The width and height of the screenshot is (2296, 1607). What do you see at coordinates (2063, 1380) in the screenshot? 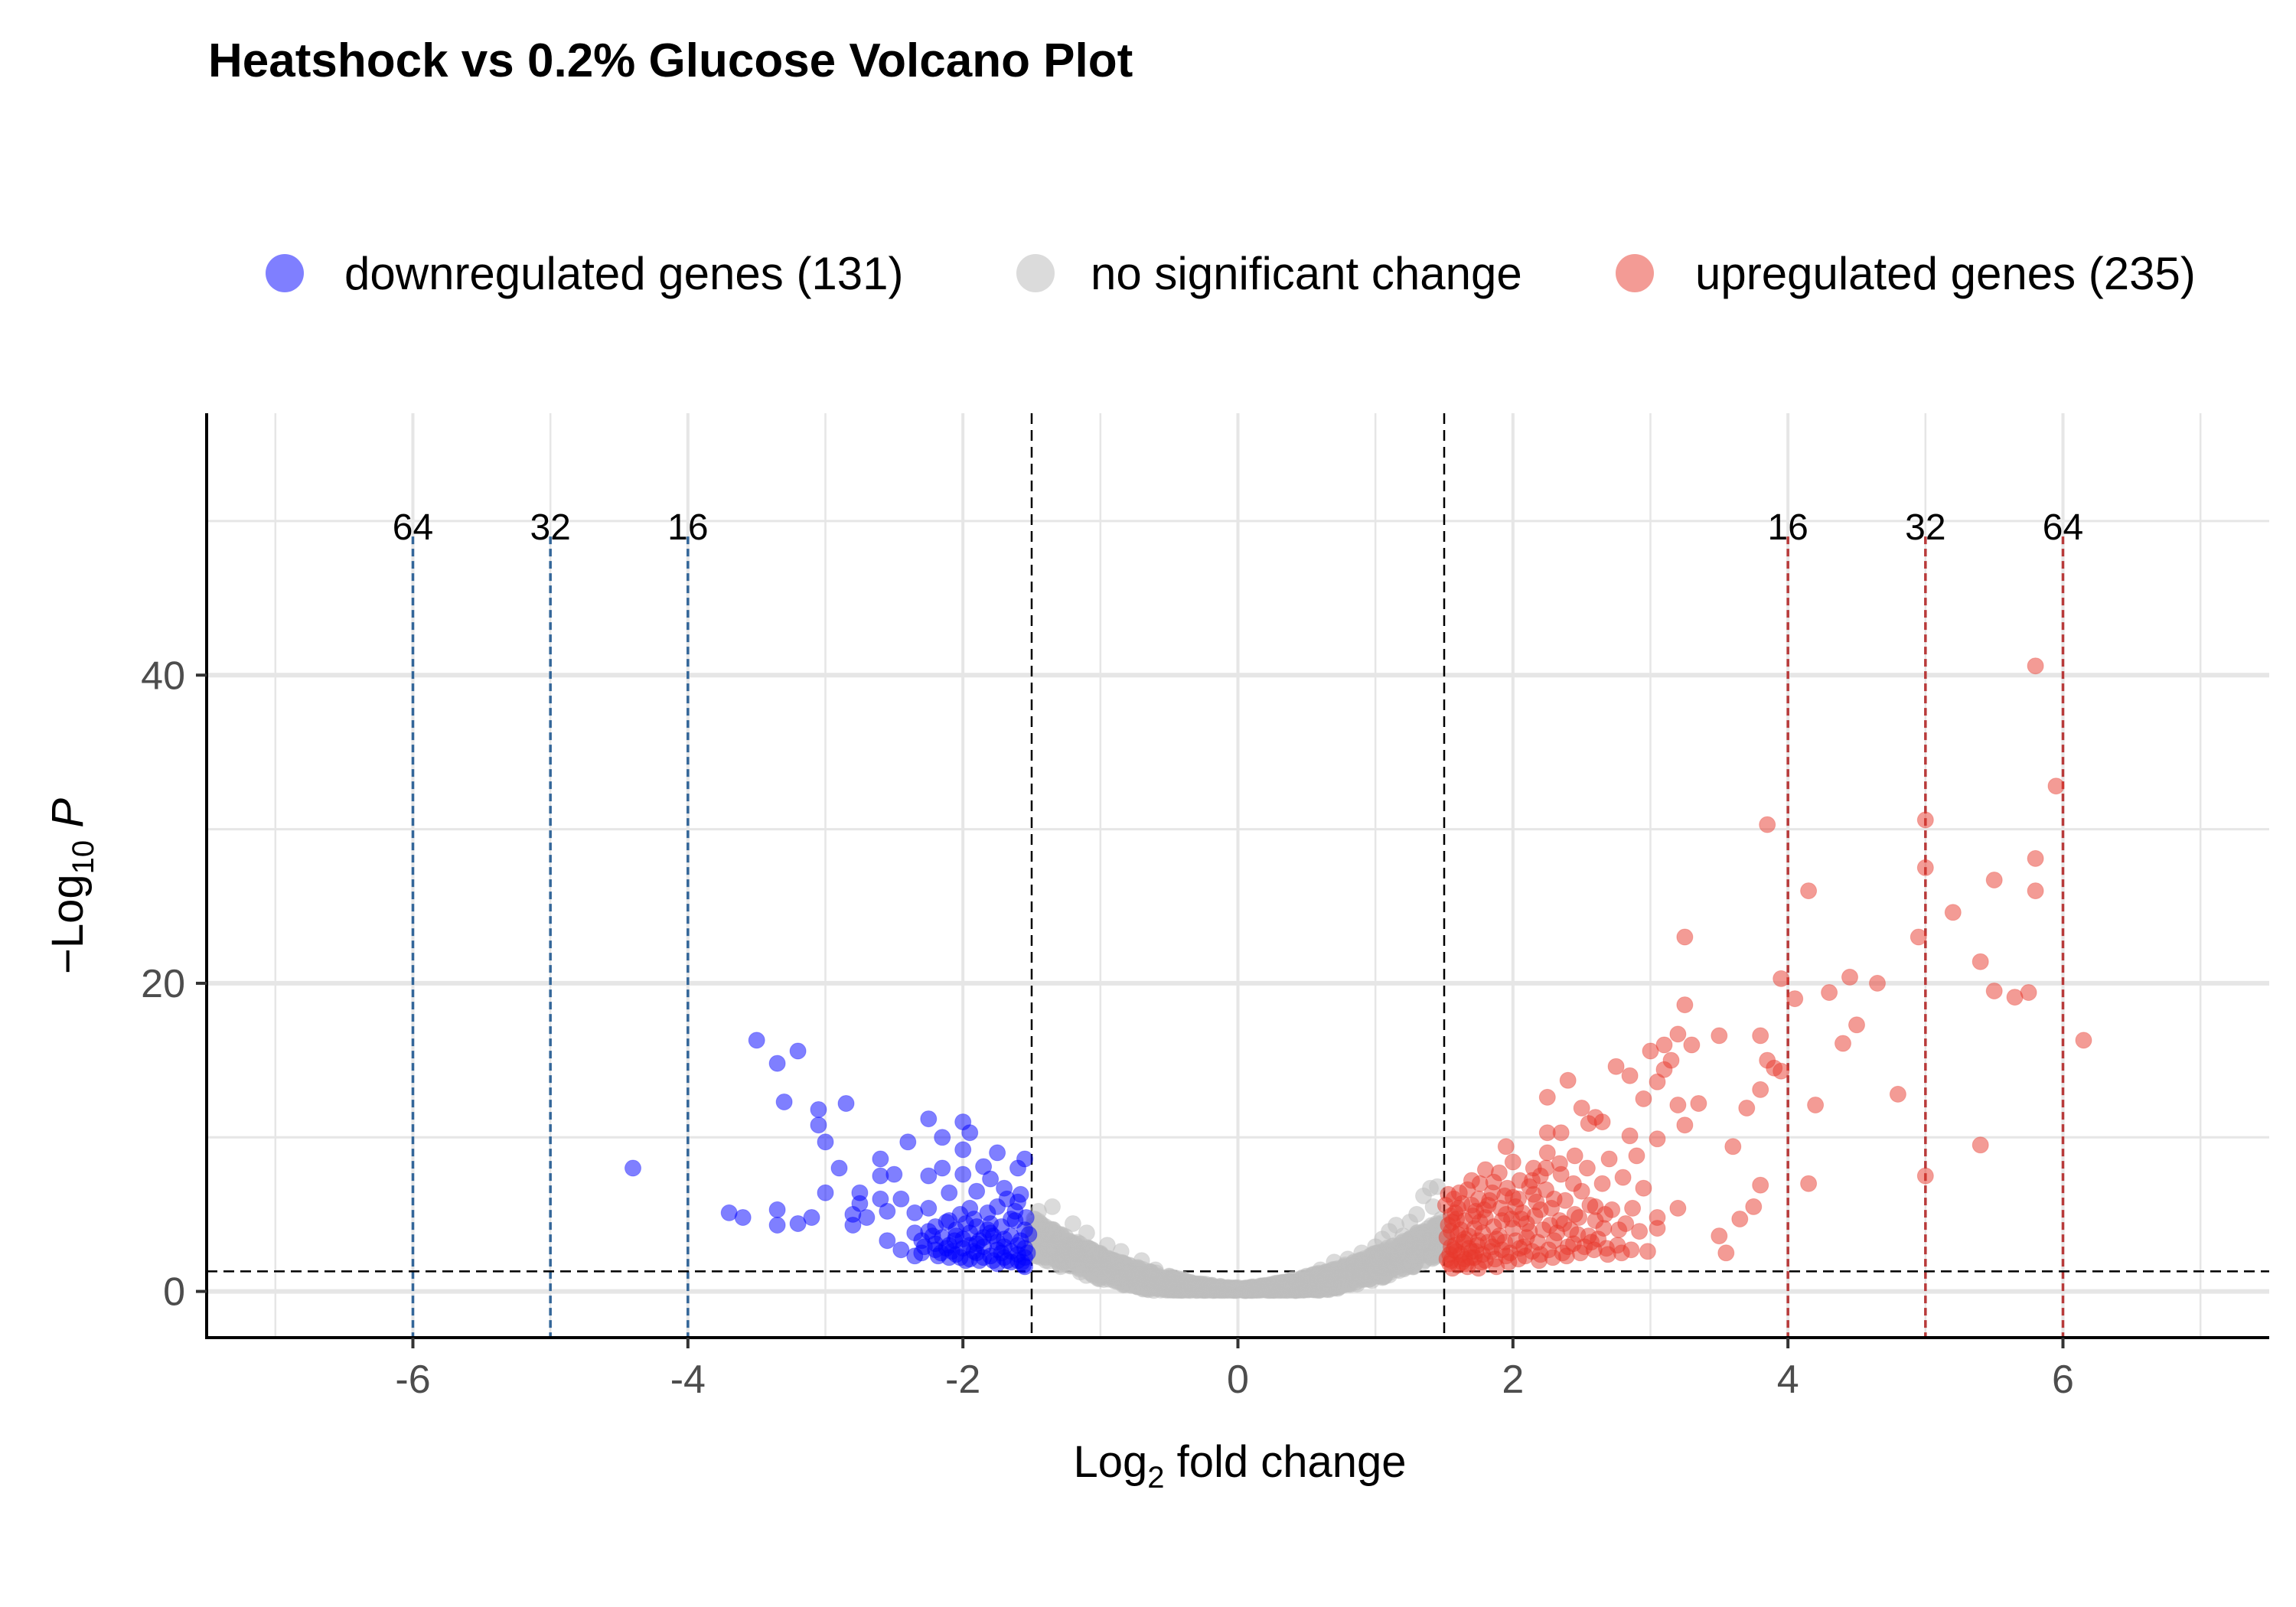
I see `x-tick-label: 6` at bounding box center [2063, 1380].